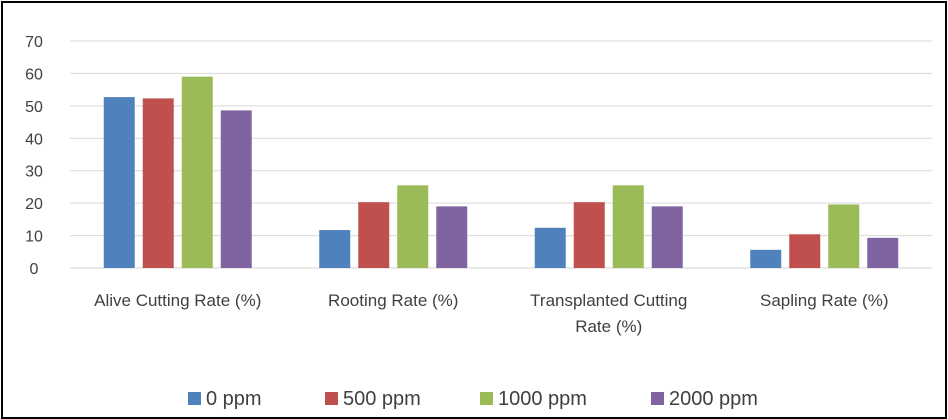 The width and height of the screenshot is (948, 419). I want to click on legend-label: 0 ppm, so click(234, 399).